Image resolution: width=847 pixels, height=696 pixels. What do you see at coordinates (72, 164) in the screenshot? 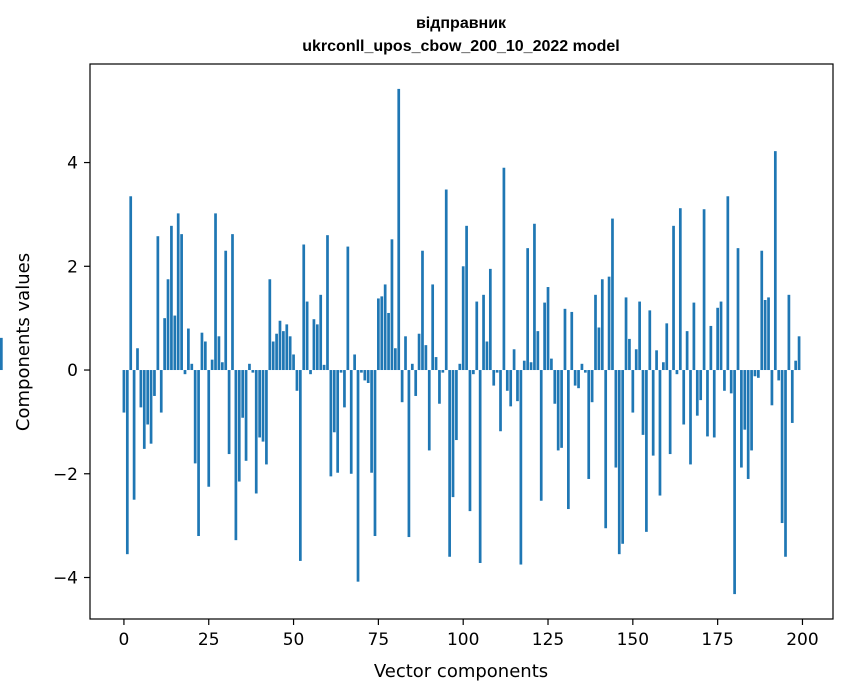
I see `y-tick-label: 4` at bounding box center [72, 164].